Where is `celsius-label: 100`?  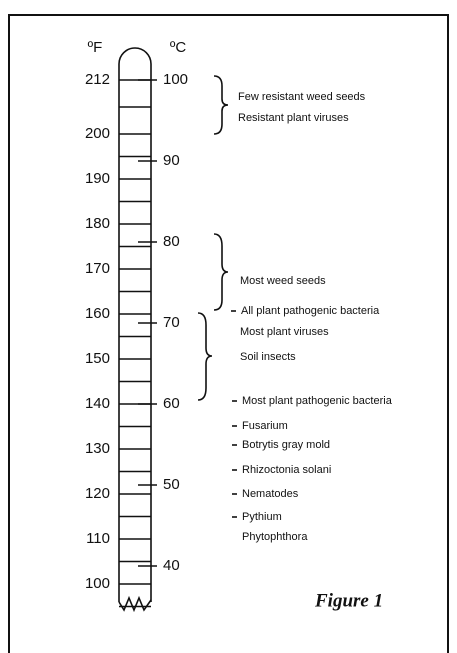 celsius-label: 100 is located at coordinates (175, 79).